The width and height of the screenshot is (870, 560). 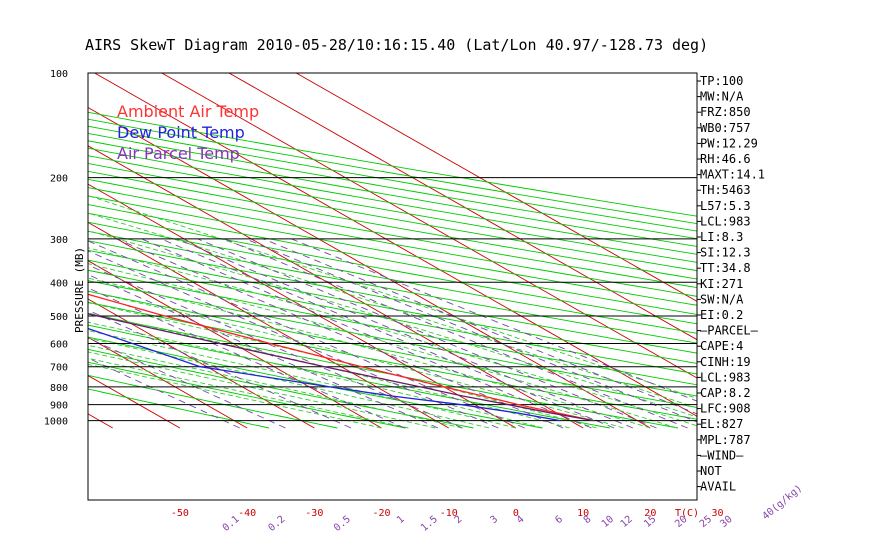 I want to click on bottom-temperature-tick: 30, so click(x=718, y=513).